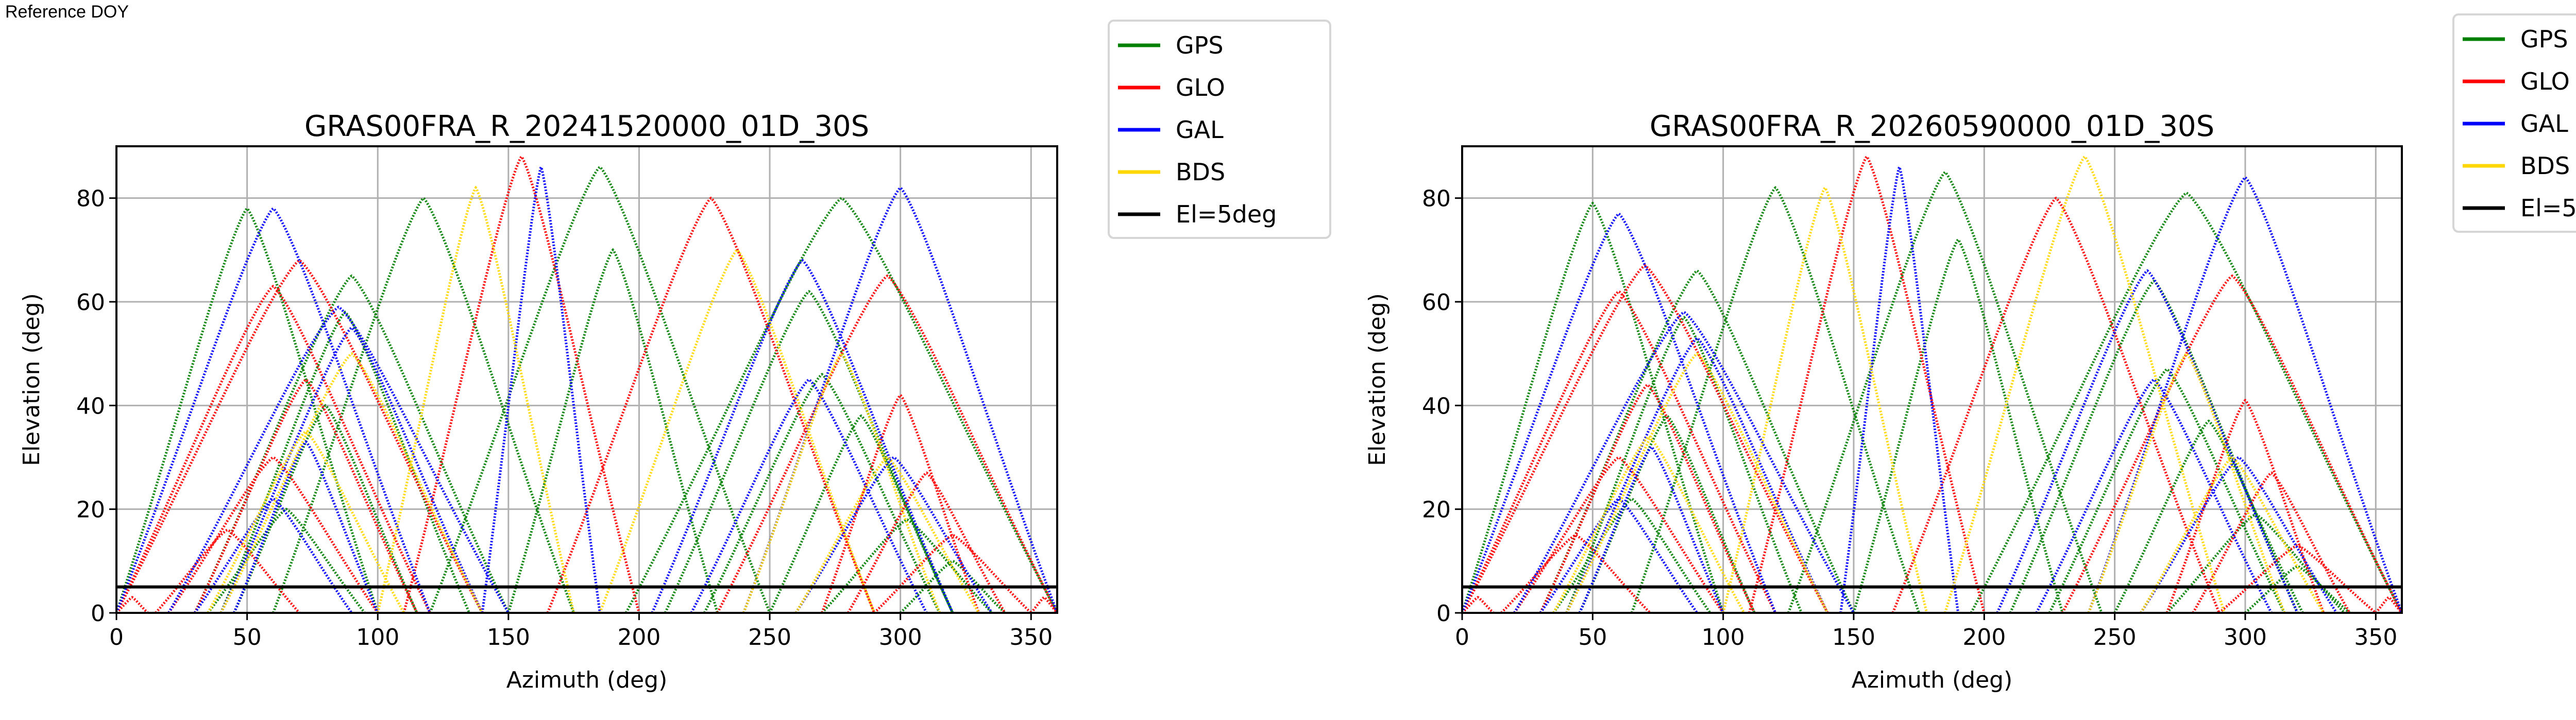 The height and width of the screenshot is (720, 2576). What do you see at coordinates (2548, 208) in the screenshot?
I see `legend-label: El=5deg` at bounding box center [2548, 208].